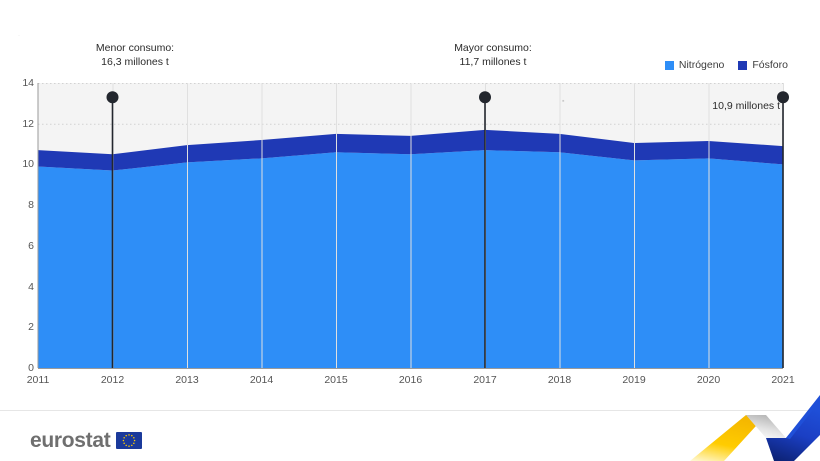 The image size is (820, 461). Describe the element at coordinates (135, 62) in the screenshot. I see `annotation-menor-value: 16,3 millones t` at that location.